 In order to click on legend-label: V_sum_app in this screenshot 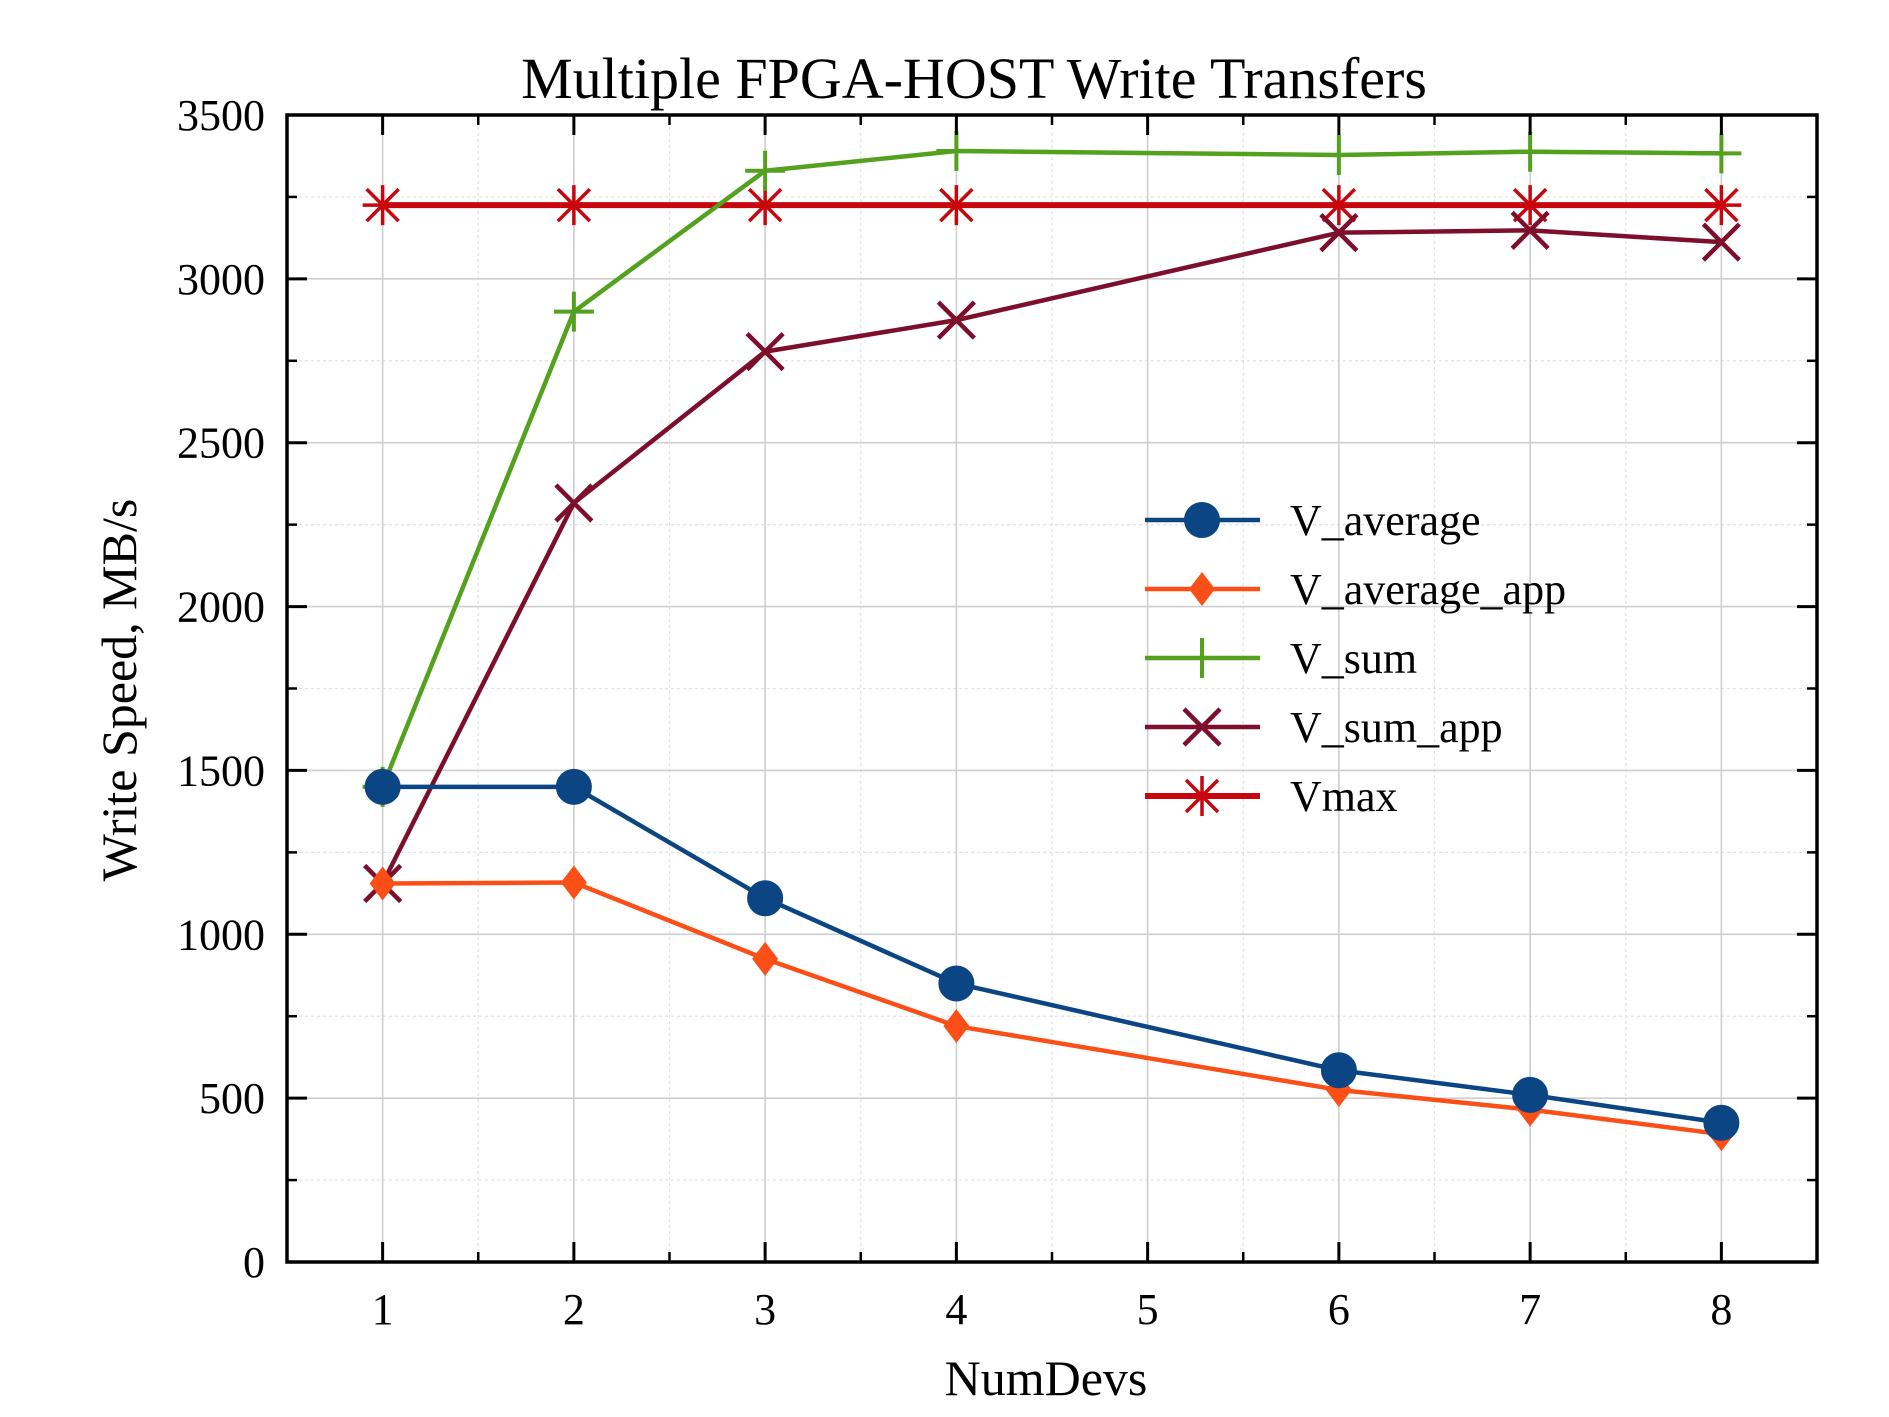, I will do `click(1396, 727)`.